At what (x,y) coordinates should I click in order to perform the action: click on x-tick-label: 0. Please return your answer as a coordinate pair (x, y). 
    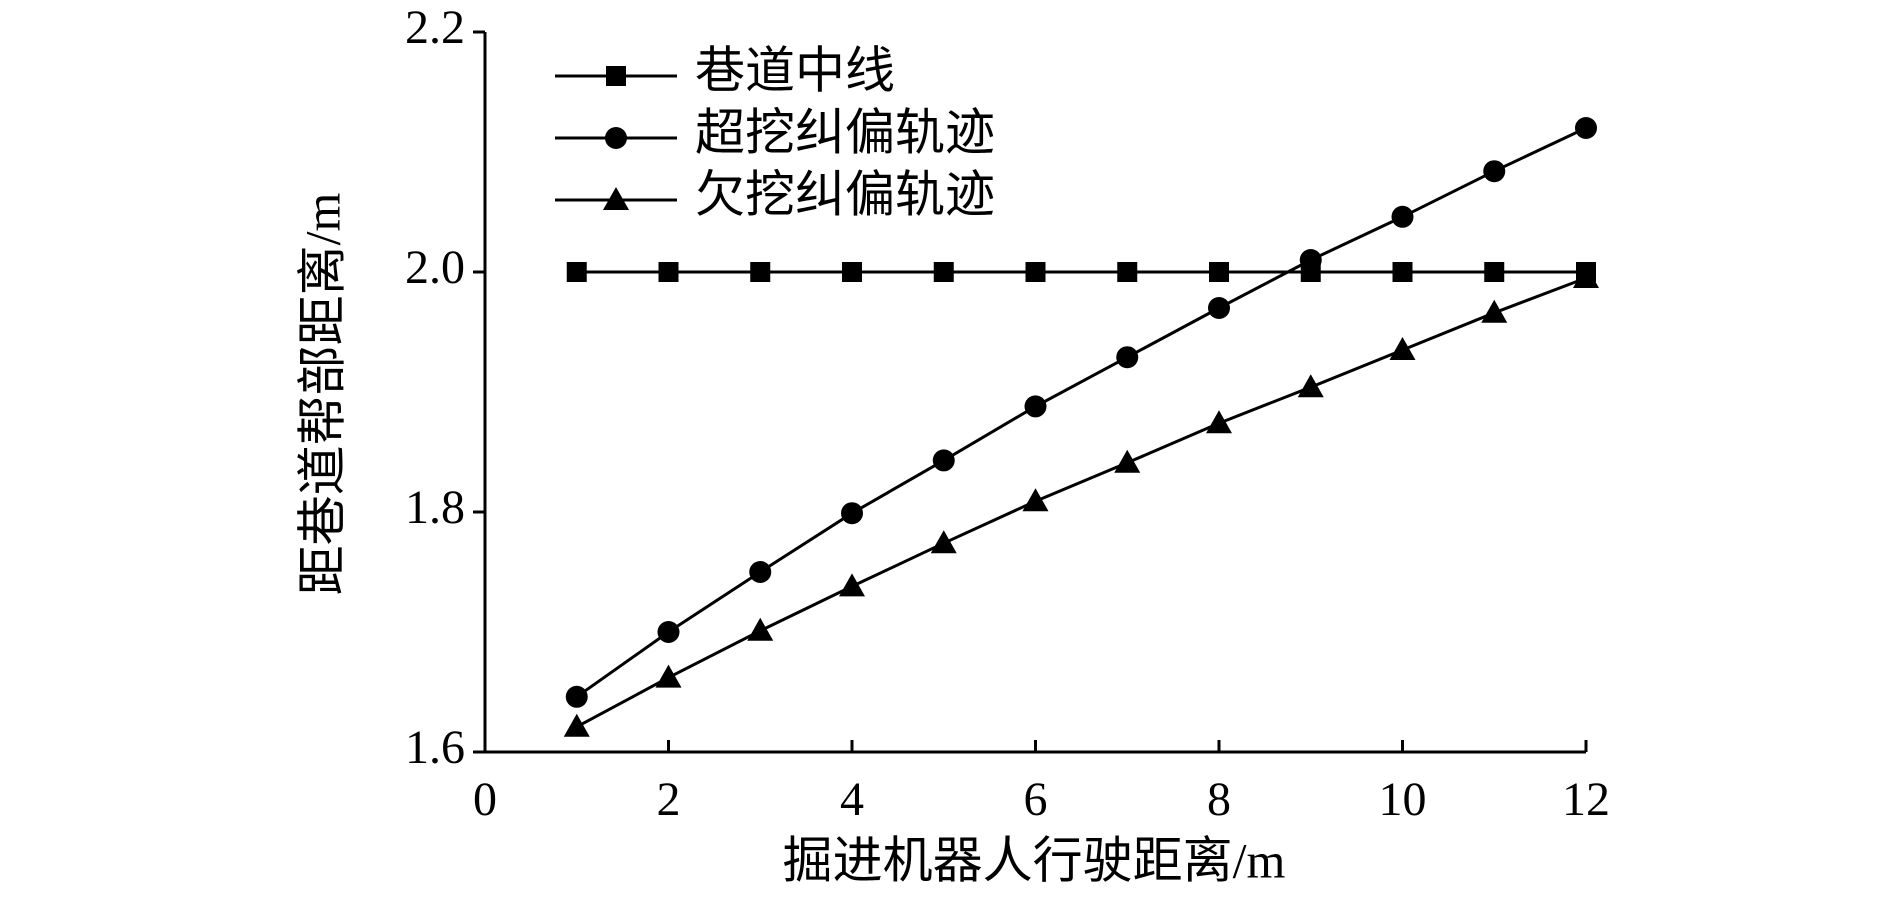
    Looking at the image, I should click on (485, 799).